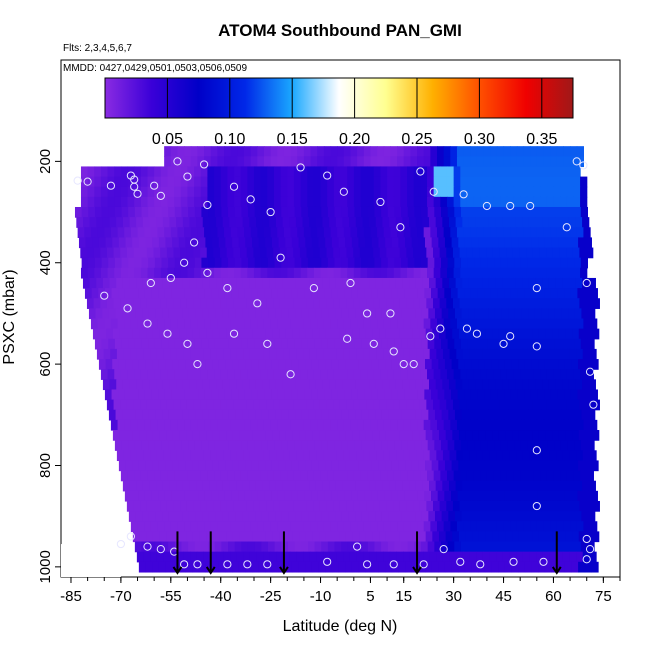 The height and width of the screenshot is (650, 650). What do you see at coordinates (416, 139) in the screenshot?
I see `colorbar-tick-label: 0.25` at bounding box center [416, 139].